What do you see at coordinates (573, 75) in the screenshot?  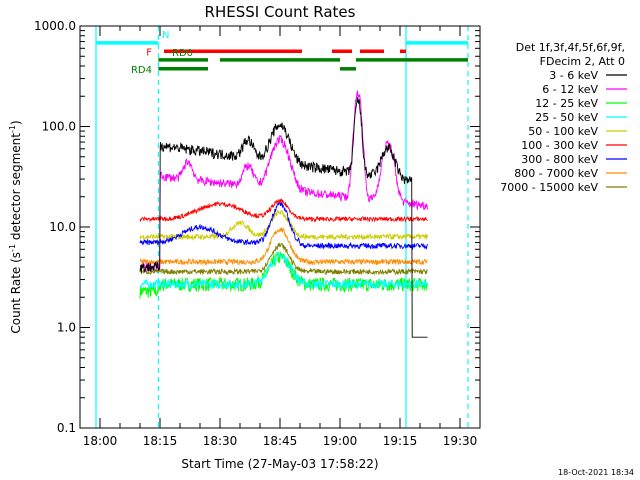 I see `legend-entry-label: 3 - 6 keV` at bounding box center [573, 75].